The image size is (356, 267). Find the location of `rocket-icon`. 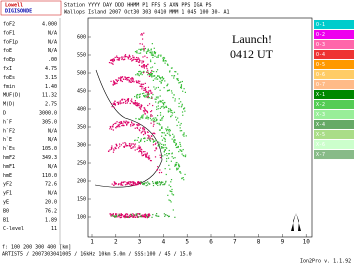

rocket-icon is located at coordinates (296, 222).